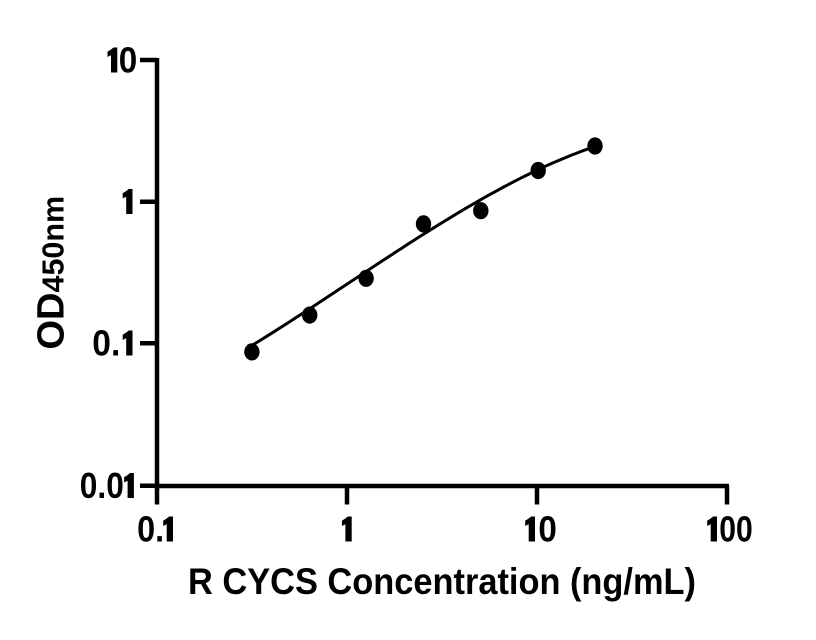 The height and width of the screenshot is (640, 816). What do you see at coordinates (102, 485) in the screenshot?
I see `svg-text: 0.0` at bounding box center [102, 485].